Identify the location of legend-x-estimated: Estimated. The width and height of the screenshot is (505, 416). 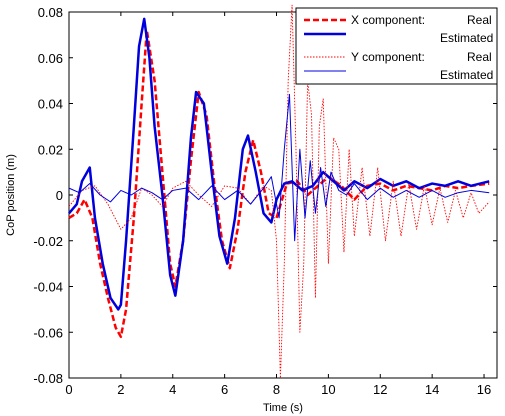
(466, 38).